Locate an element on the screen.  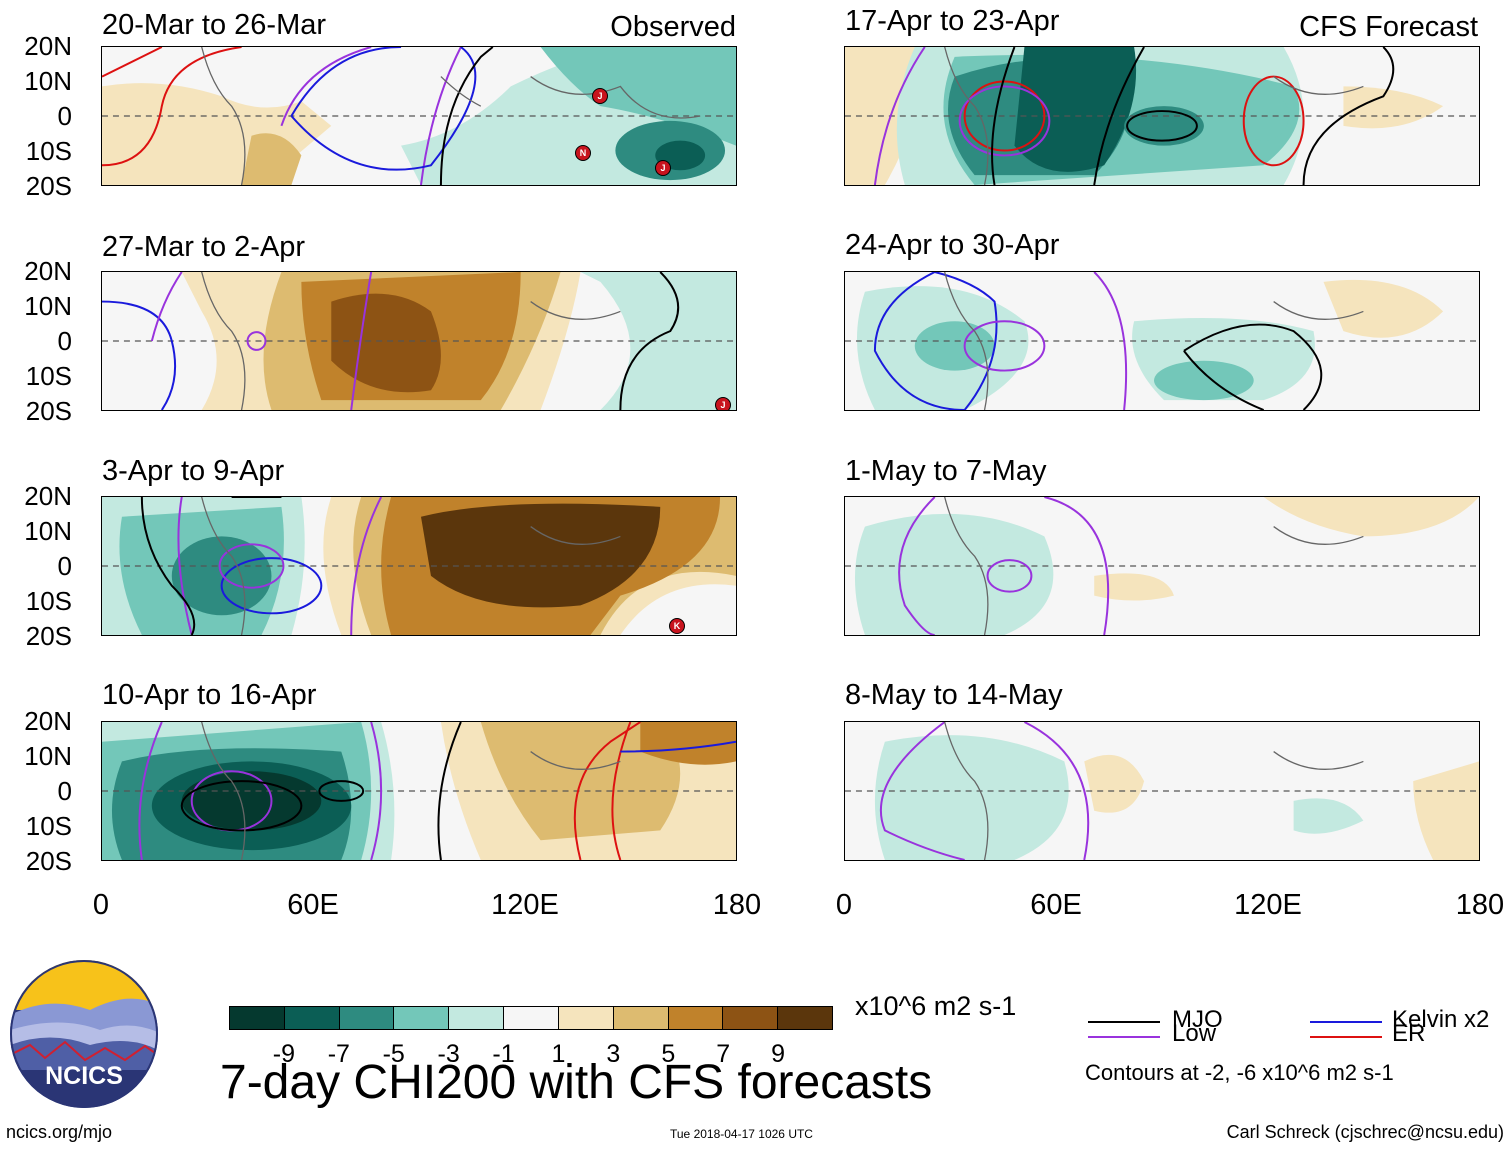
panel-title-fc-2: 24-Apr to 30-Apr is located at coordinates (952, 245).